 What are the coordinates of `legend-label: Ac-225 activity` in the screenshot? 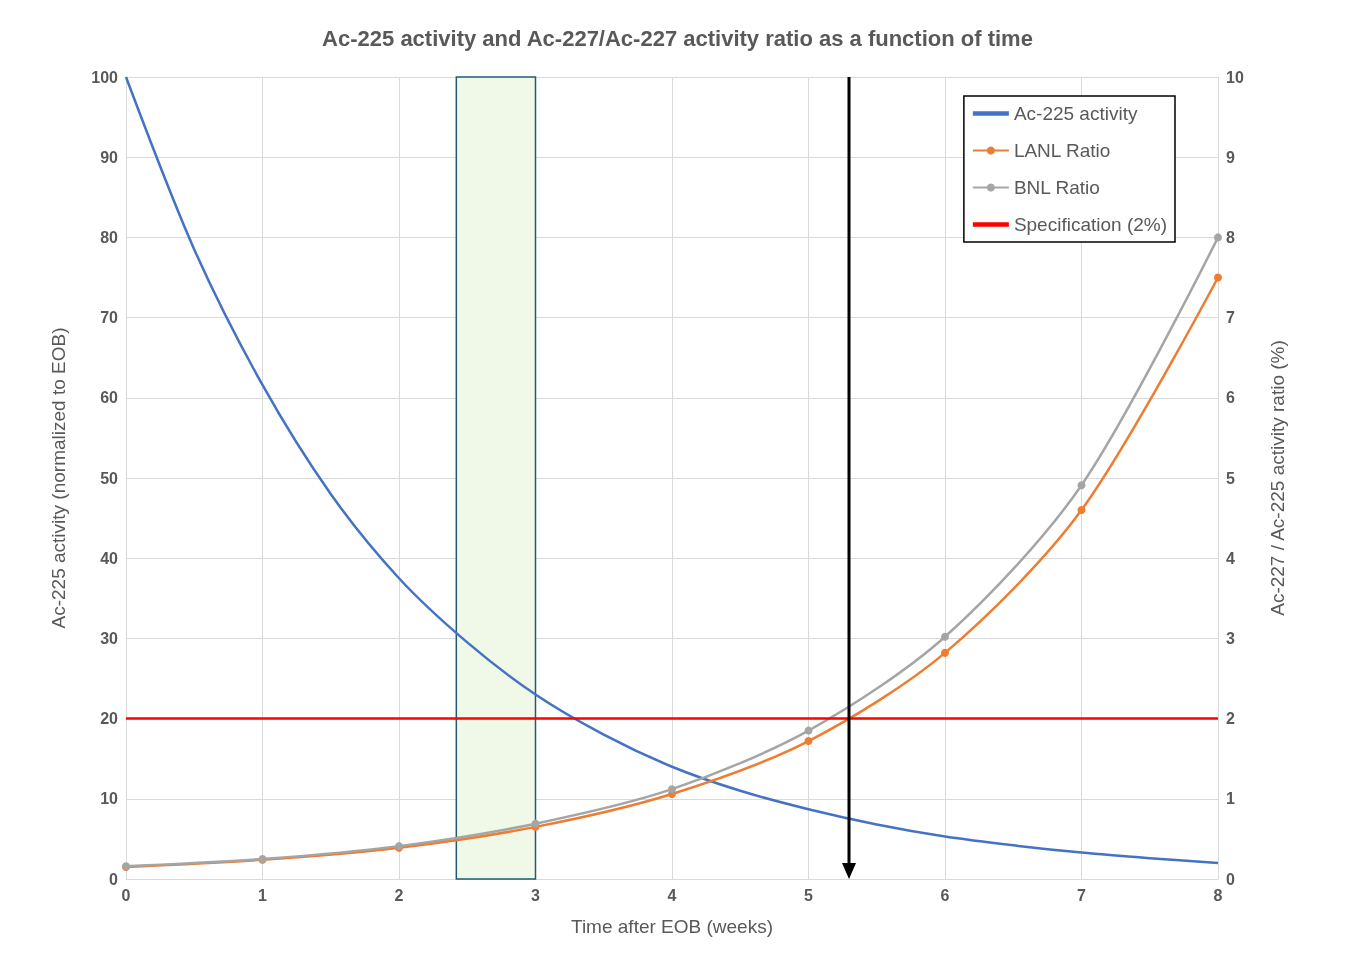 It's located at (1075, 113).